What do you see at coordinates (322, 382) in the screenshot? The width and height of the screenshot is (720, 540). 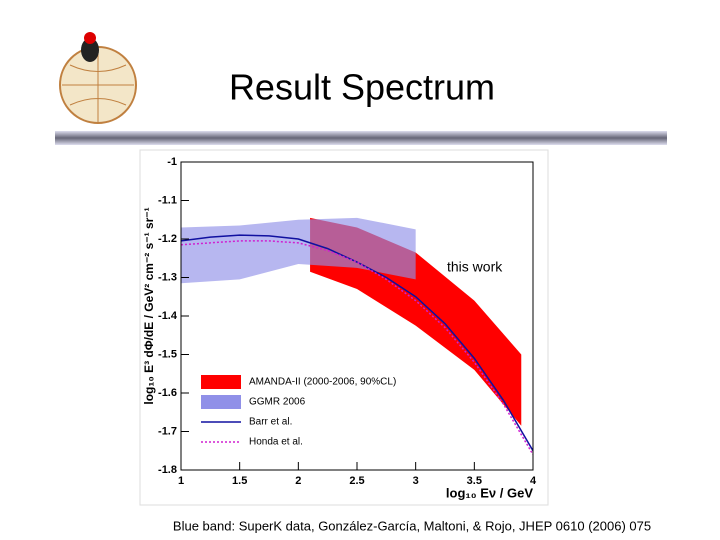 I see `legend-label: AMANDA-II (2000-2006, 90%CL)` at bounding box center [322, 382].